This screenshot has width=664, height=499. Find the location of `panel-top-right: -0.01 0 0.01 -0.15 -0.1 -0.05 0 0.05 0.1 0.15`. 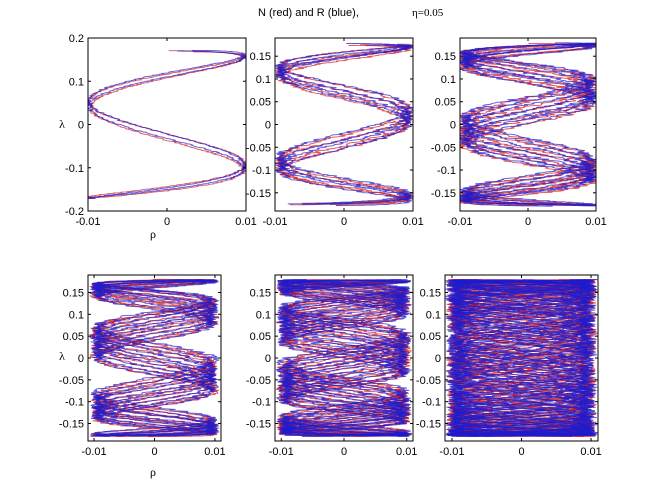

panel-top-right: -0.01 0 0.01 -0.15 -0.1 -0.05 0 0.05 0.1 0.15 is located at coordinates (519, 132).